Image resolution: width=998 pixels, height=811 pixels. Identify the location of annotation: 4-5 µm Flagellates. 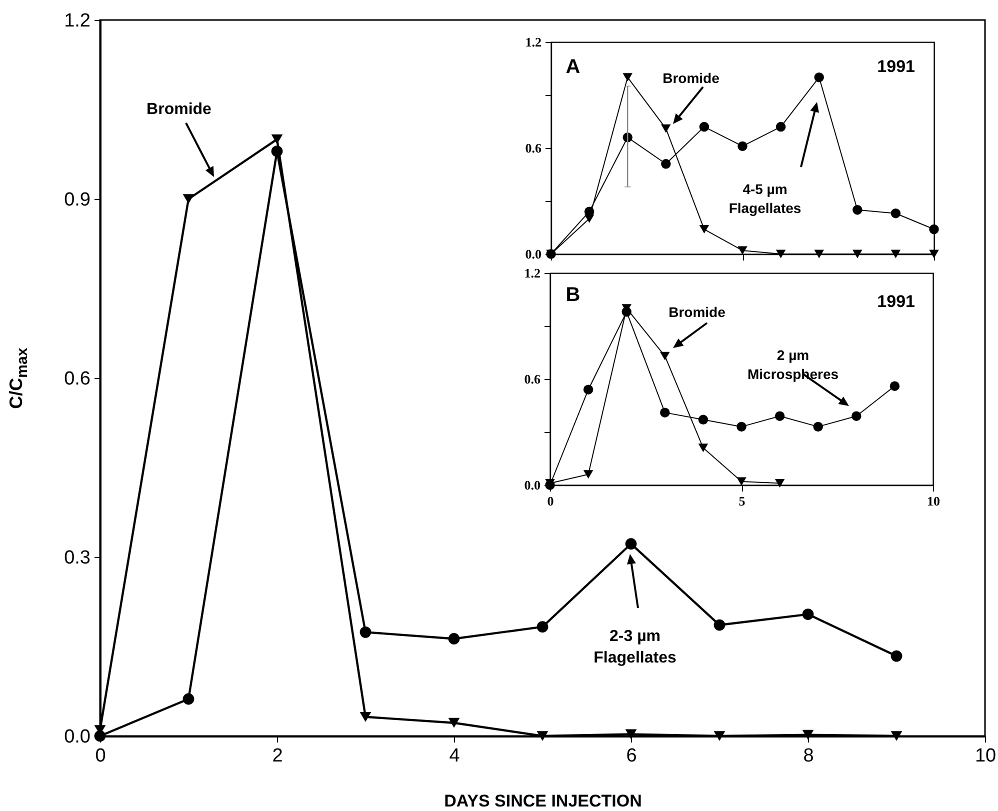
(765, 198).